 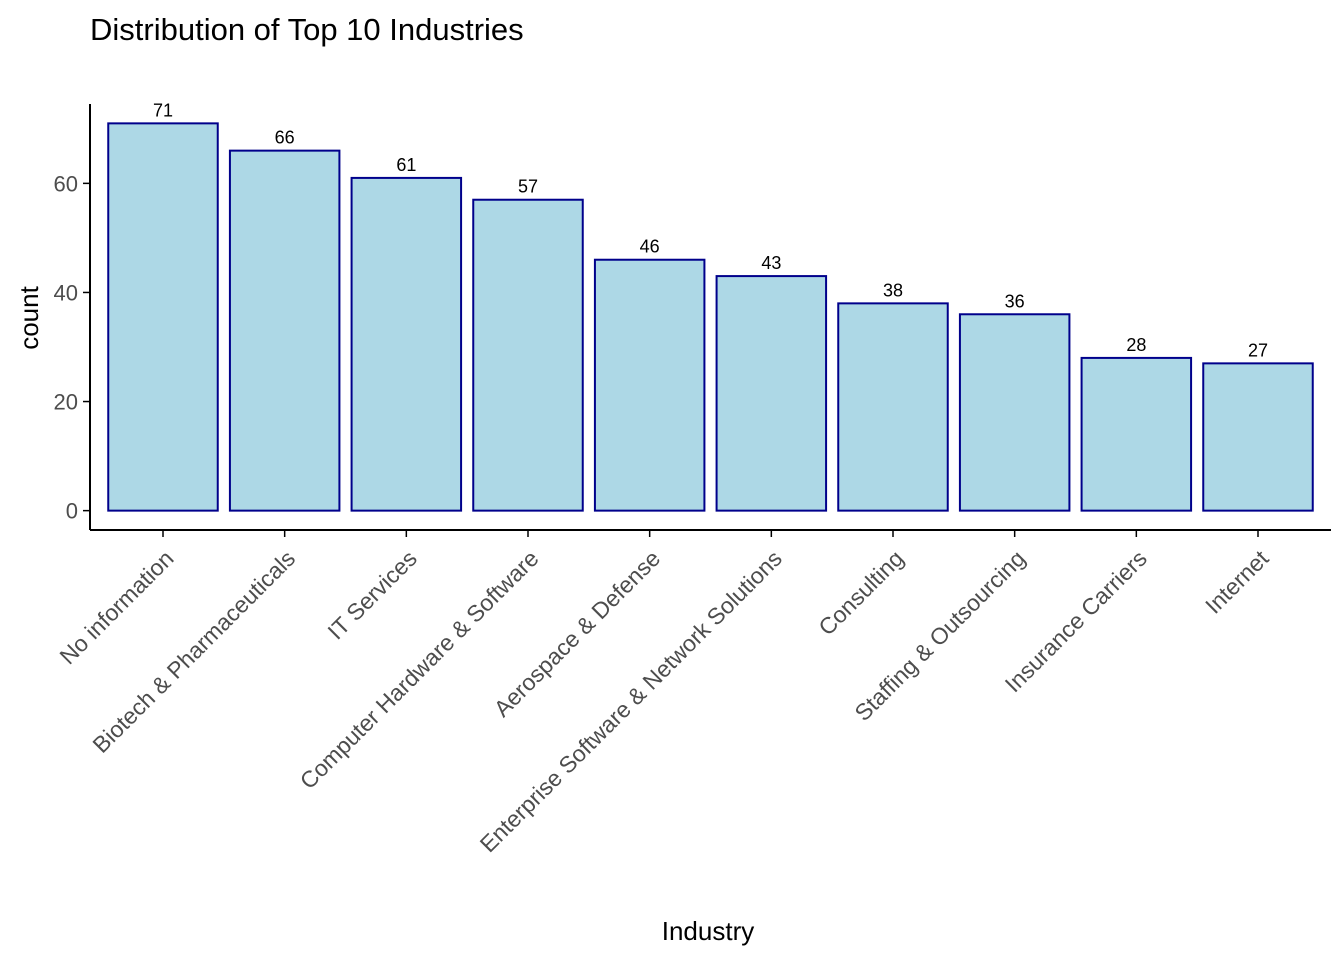 What do you see at coordinates (1015, 301) in the screenshot?
I see `data-label: 36` at bounding box center [1015, 301].